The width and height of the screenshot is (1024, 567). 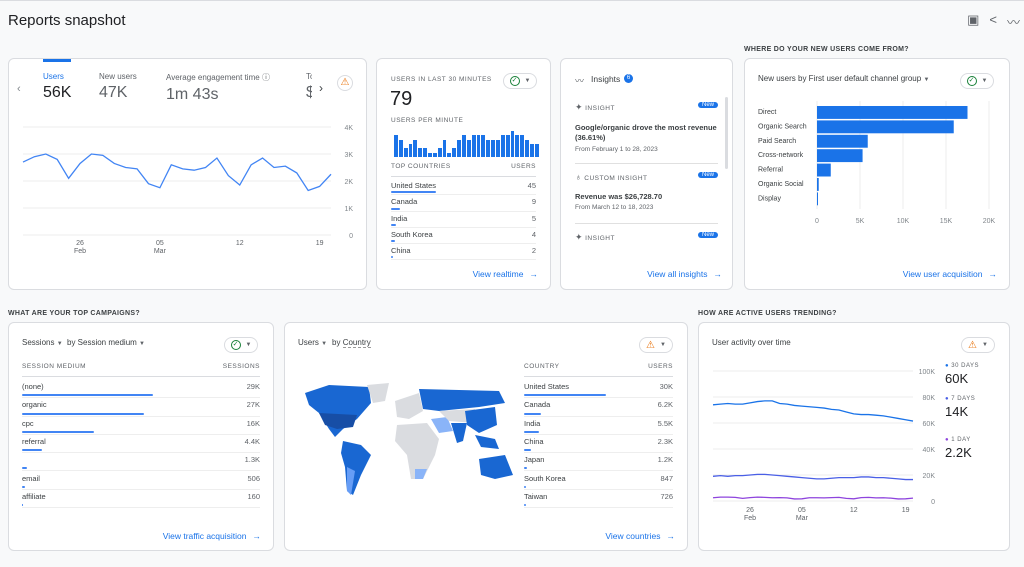 I want to click on next-metric-button: ›, so click(x=321, y=88).